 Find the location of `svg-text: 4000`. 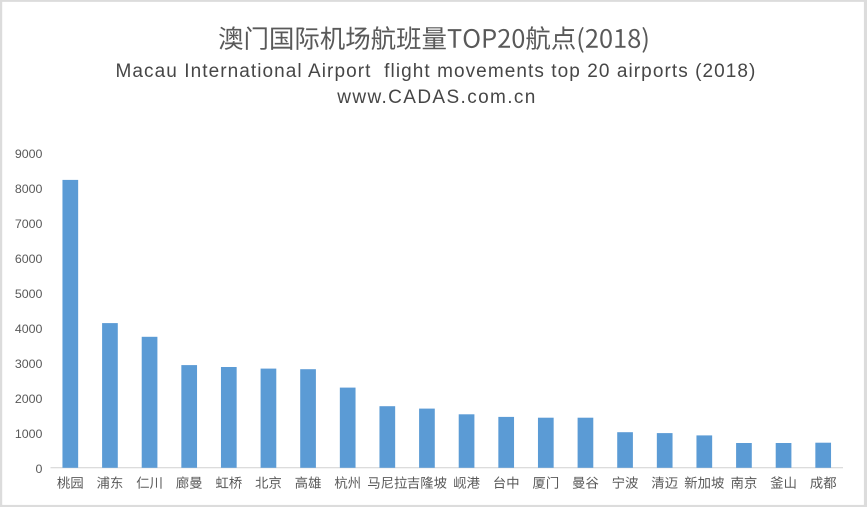

svg-text: 4000 is located at coordinates (29, 329).